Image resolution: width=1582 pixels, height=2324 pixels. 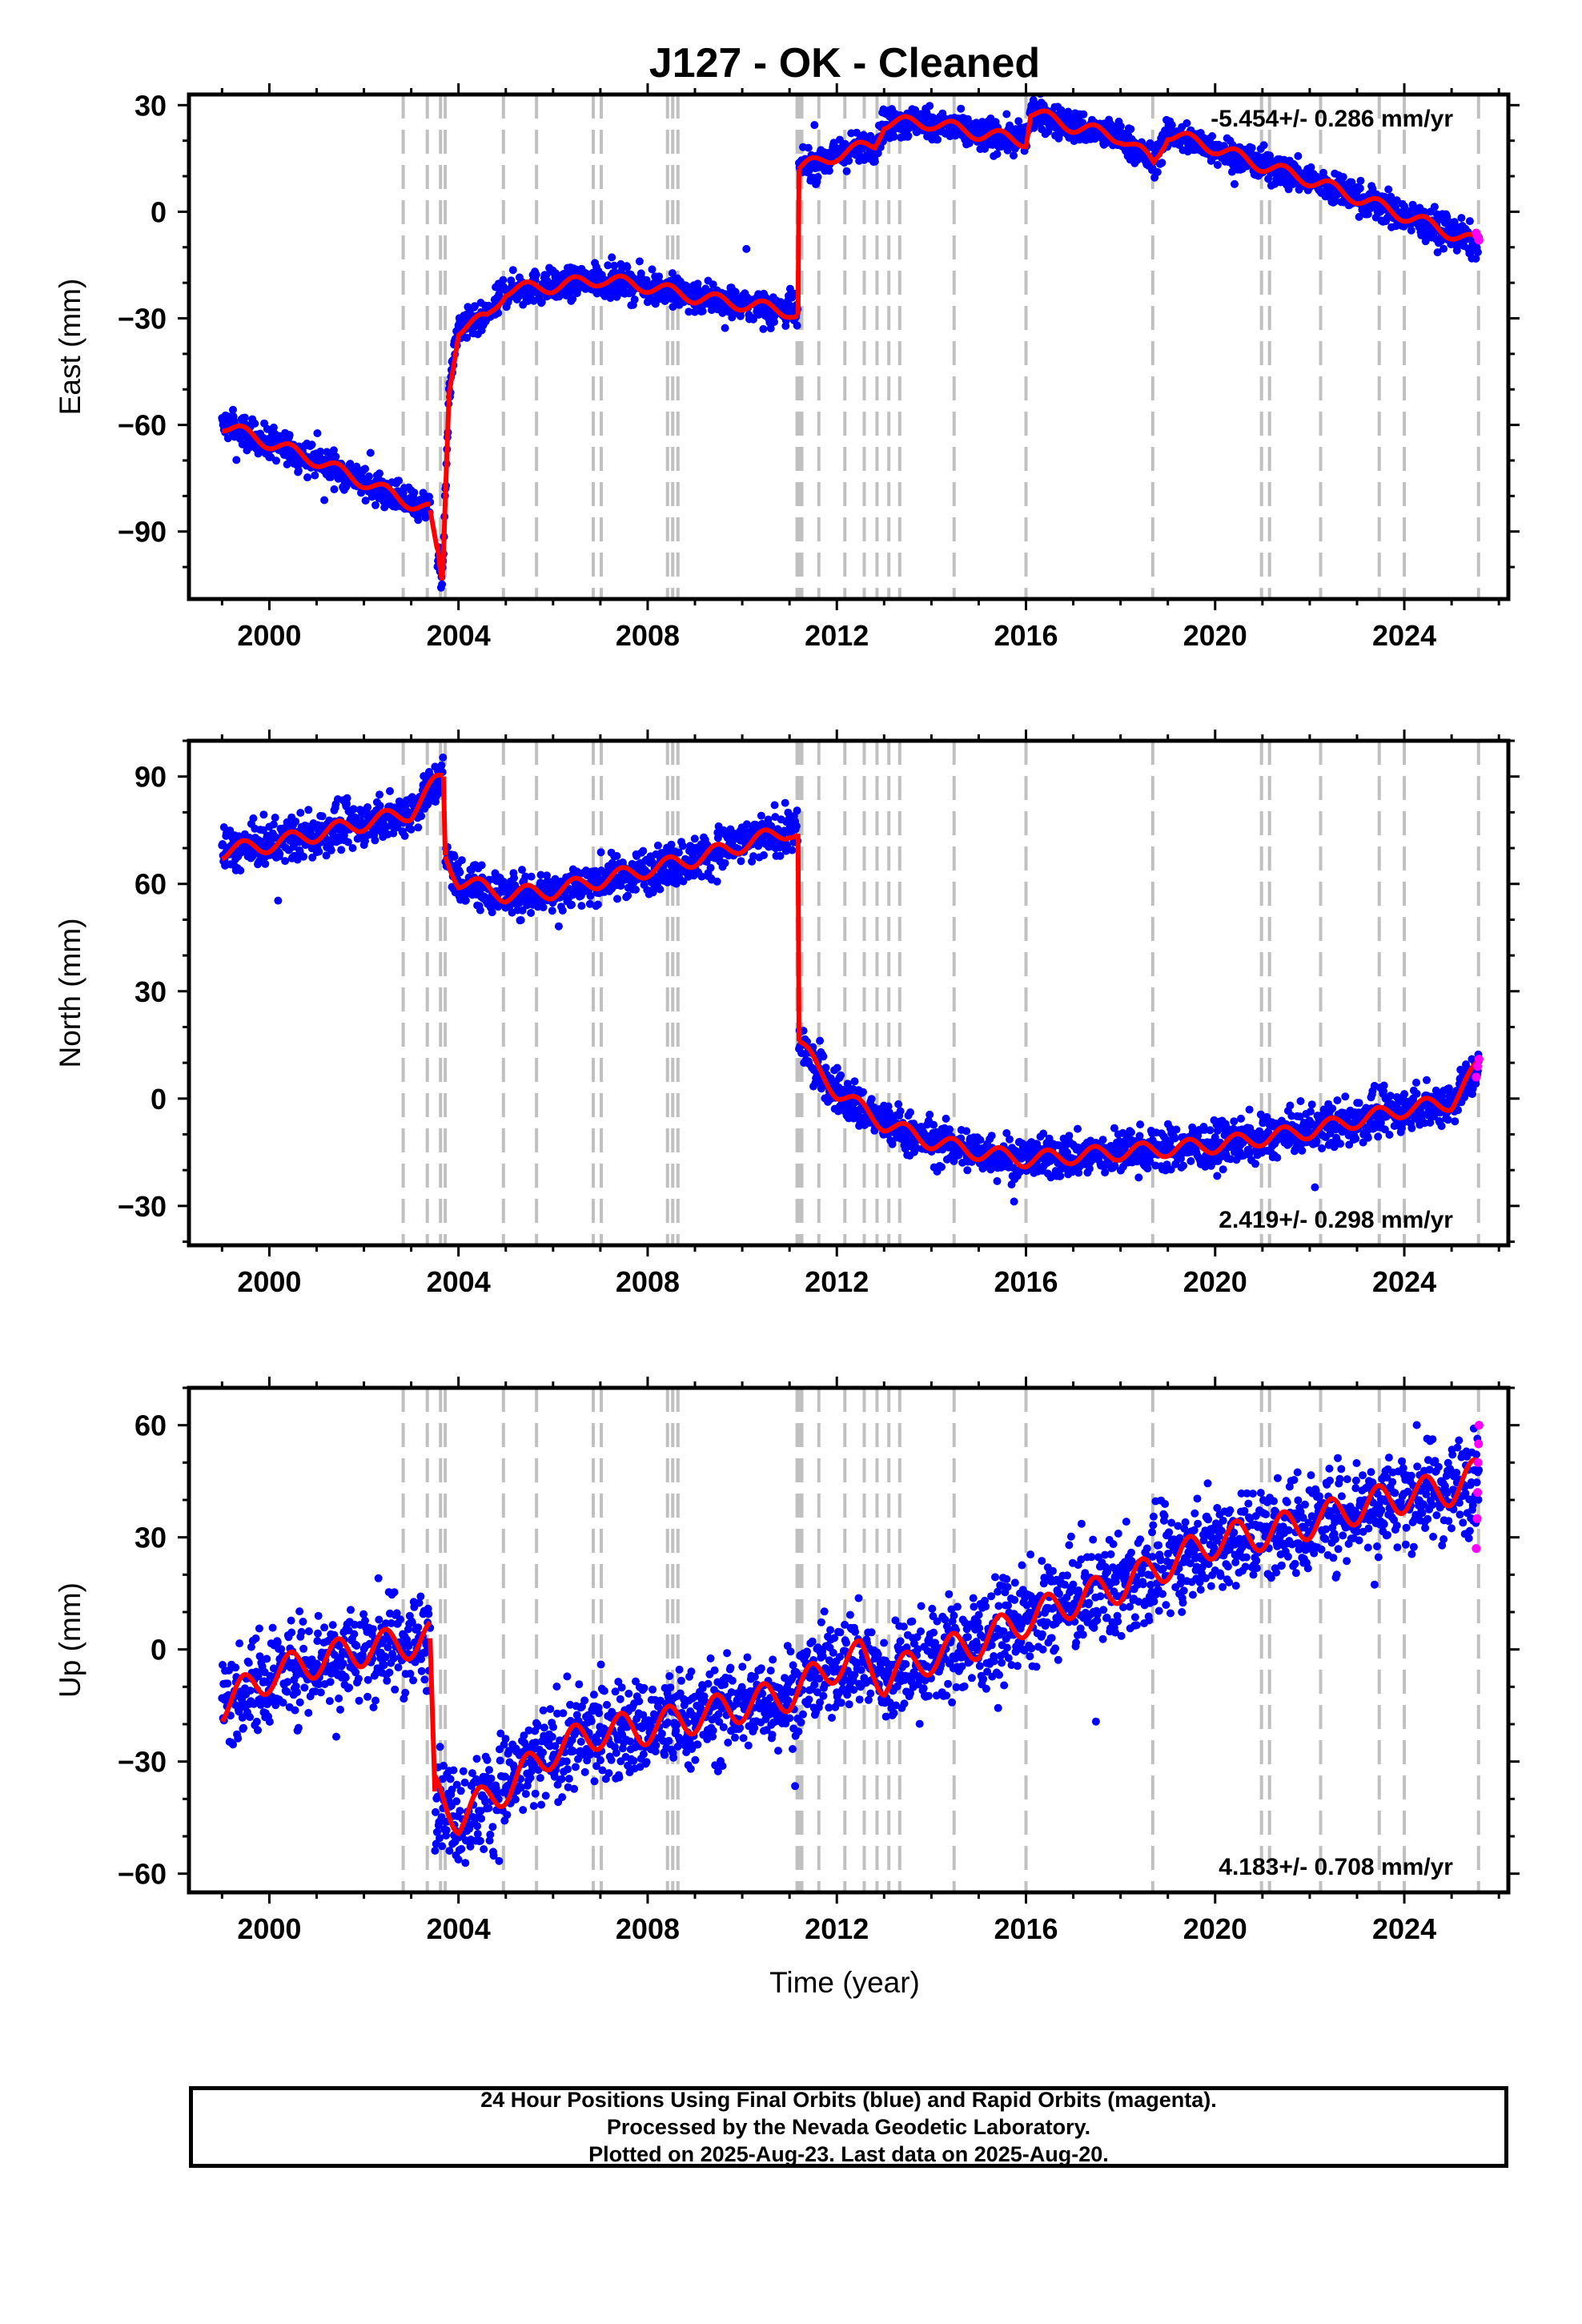 I want to click on x-tick-label: 2004, so click(x=459, y=635).